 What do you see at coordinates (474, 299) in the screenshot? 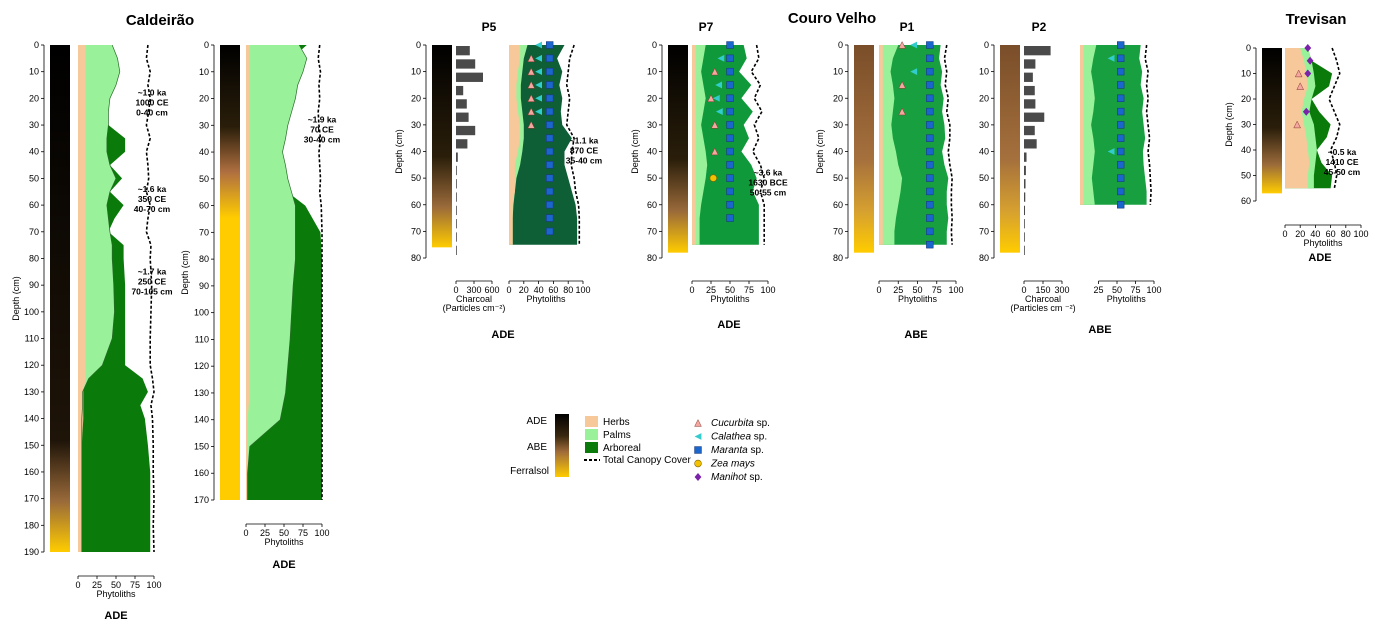
I see `x-axis-label: Charcoal` at bounding box center [474, 299].